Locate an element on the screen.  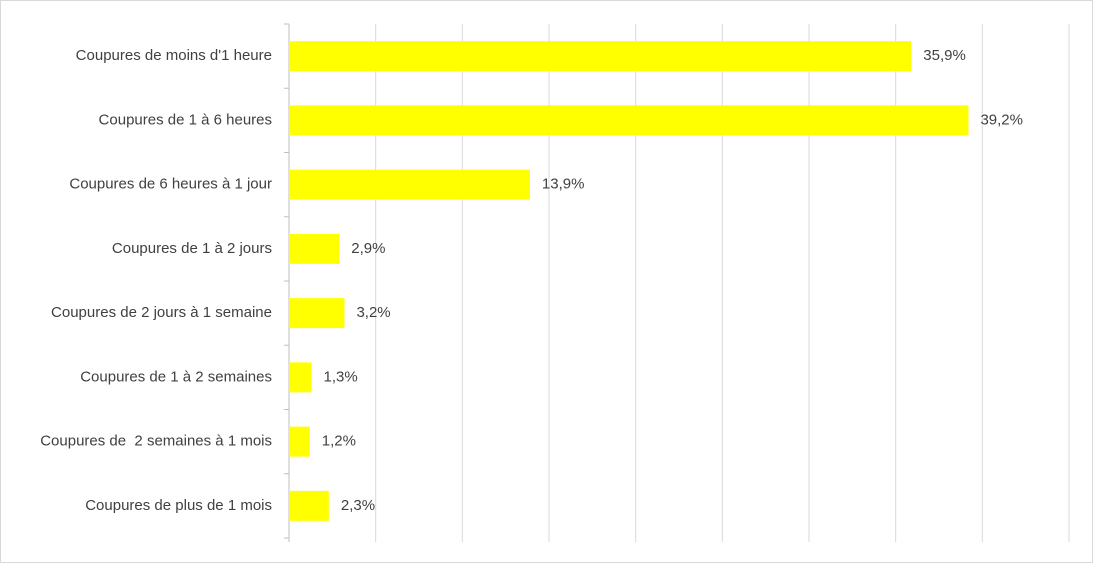
y-tick-label: Coupures de moins d'1 heure is located at coordinates (174, 55).